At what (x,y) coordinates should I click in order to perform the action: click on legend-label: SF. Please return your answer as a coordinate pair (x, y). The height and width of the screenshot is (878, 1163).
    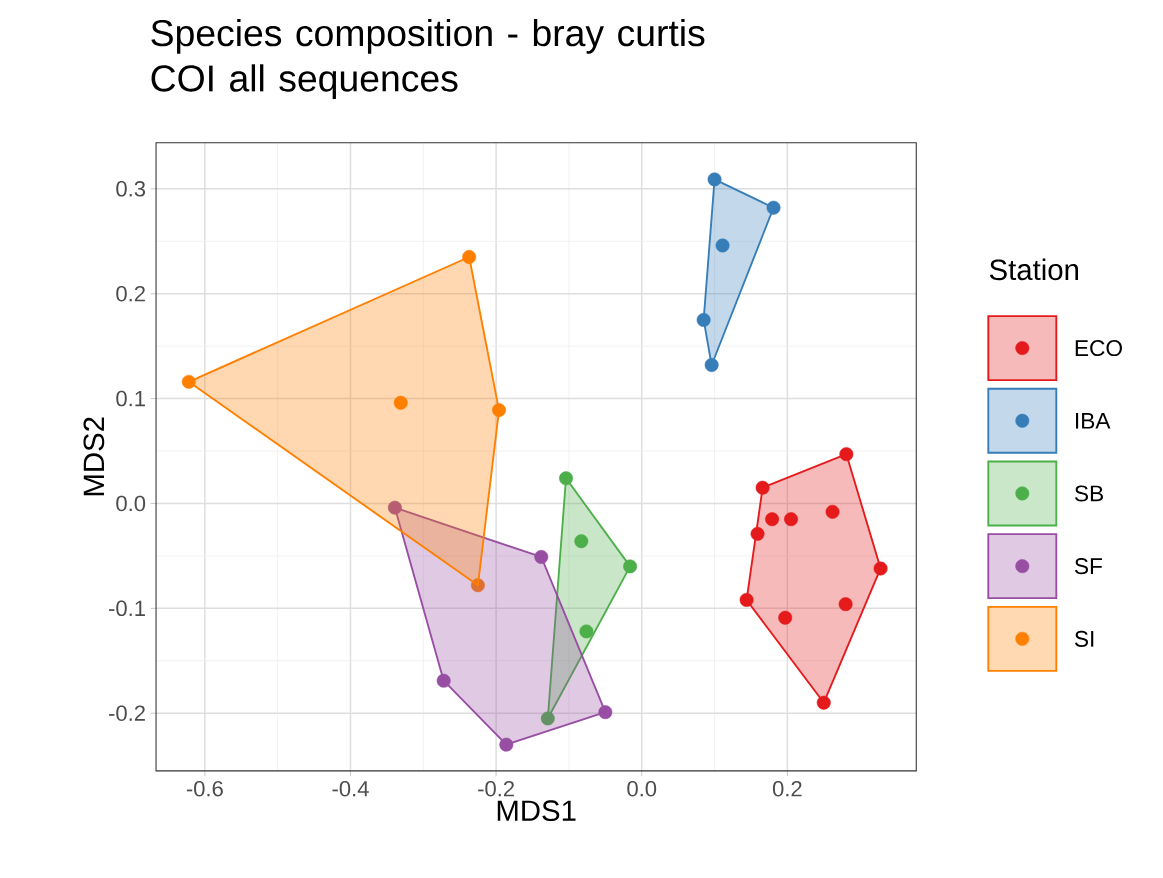
    Looking at the image, I should click on (1088, 566).